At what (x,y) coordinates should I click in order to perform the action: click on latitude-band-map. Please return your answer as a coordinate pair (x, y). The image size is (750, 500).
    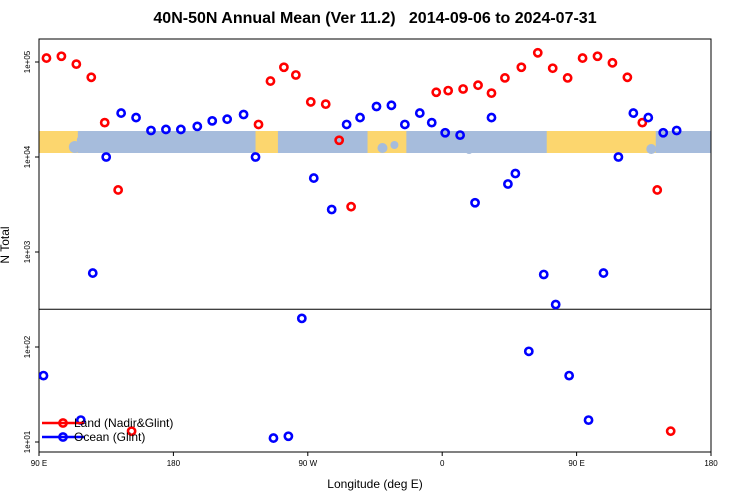
    Looking at the image, I should click on (375, 142).